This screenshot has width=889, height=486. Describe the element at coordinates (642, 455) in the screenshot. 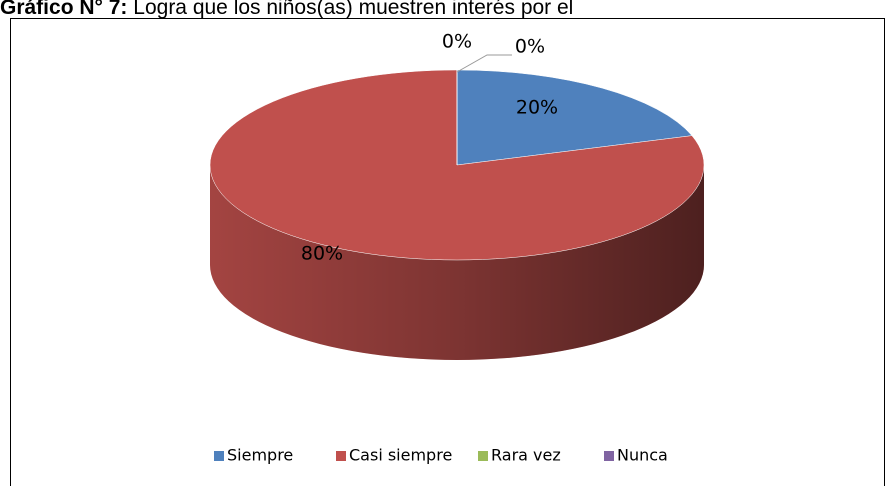

I see `legend-label: Nunca` at that location.